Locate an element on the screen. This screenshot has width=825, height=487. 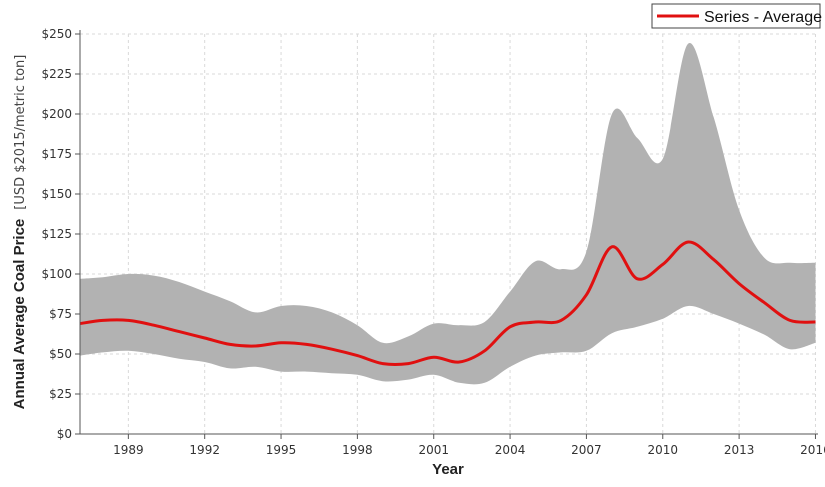
x-tick-label: 1992 is located at coordinates (204, 450).